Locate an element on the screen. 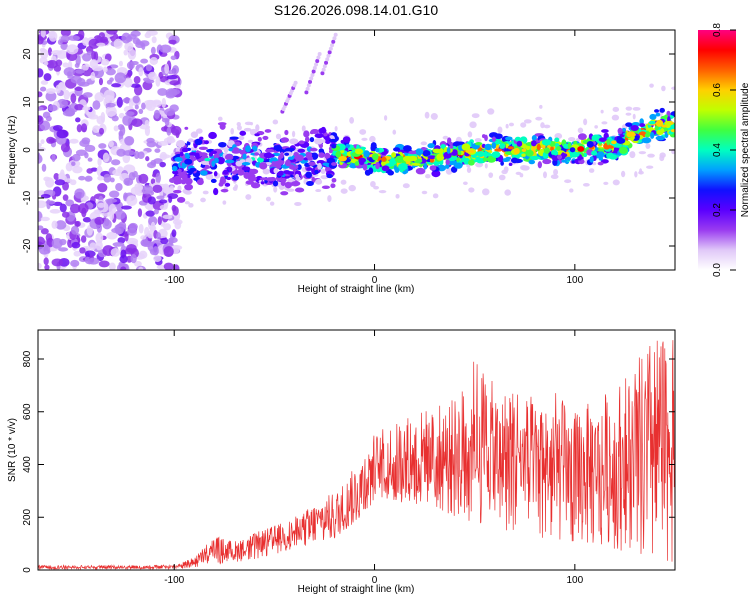  colorbar-ticks: 0.0 0.2 0.4 0.6 0.8 is located at coordinates (724, 150).